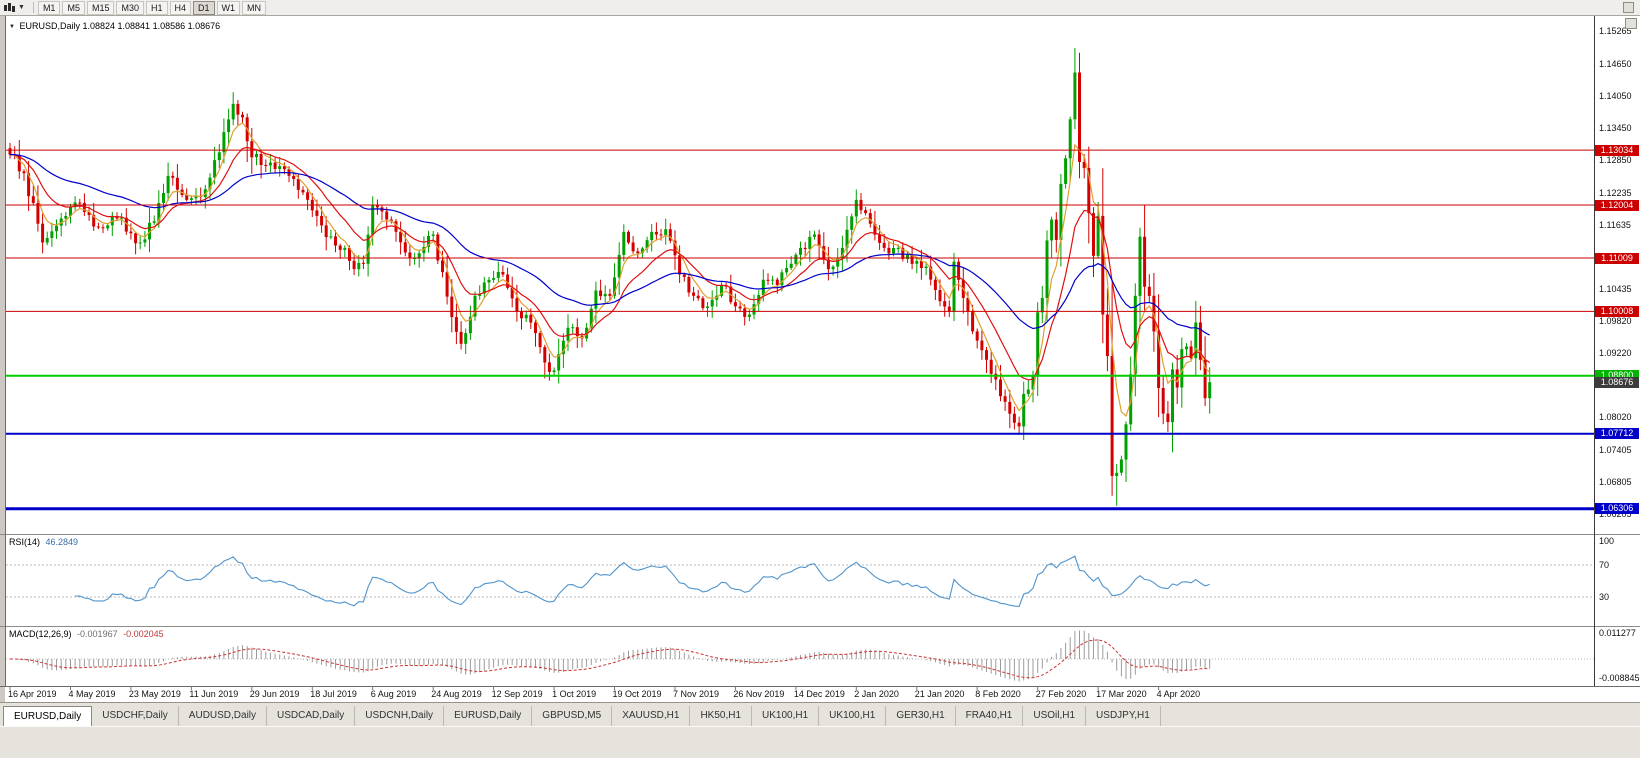  Describe the element at coordinates (62, 542) in the screenshot. I see `rsi-value: 46.2849` at that location.